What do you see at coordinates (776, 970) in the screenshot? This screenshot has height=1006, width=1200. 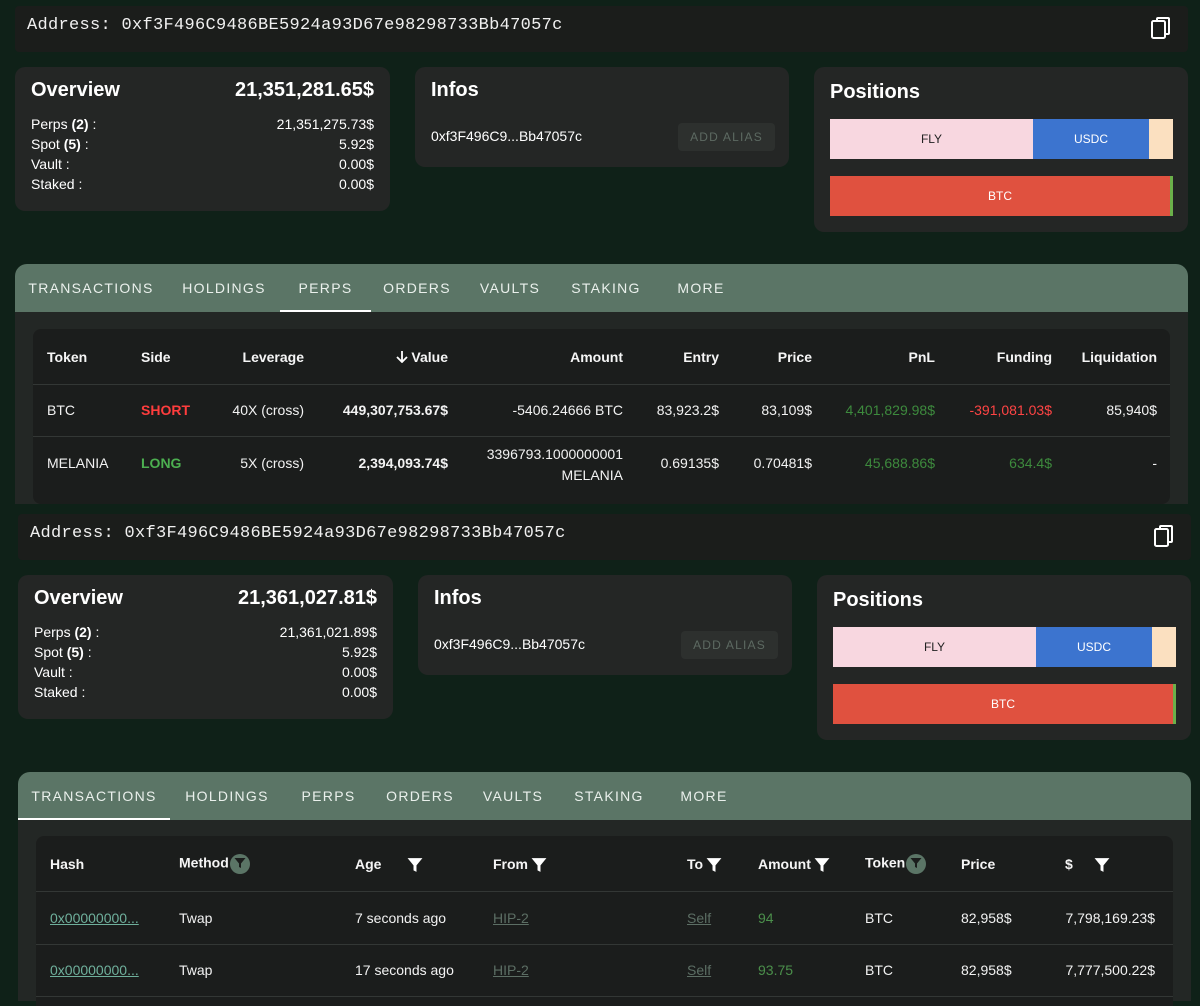 I see `row-amount: 93.75` at bounding box center [776, 970].